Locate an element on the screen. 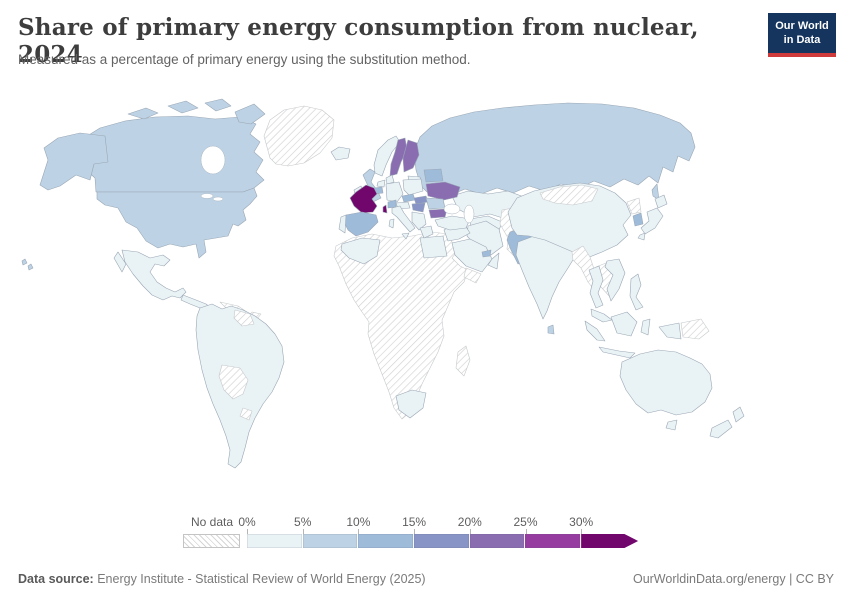  country-netherlands is located at coordinates (381, 183).